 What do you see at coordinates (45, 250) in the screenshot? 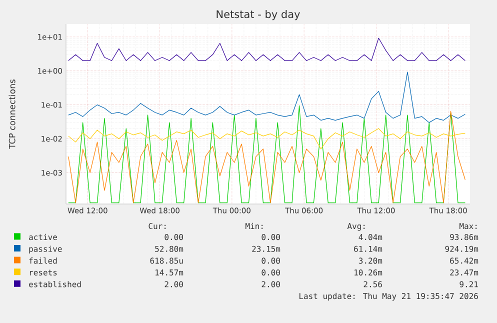
I see `legend-label: passive` at bounding box center [45, 250].